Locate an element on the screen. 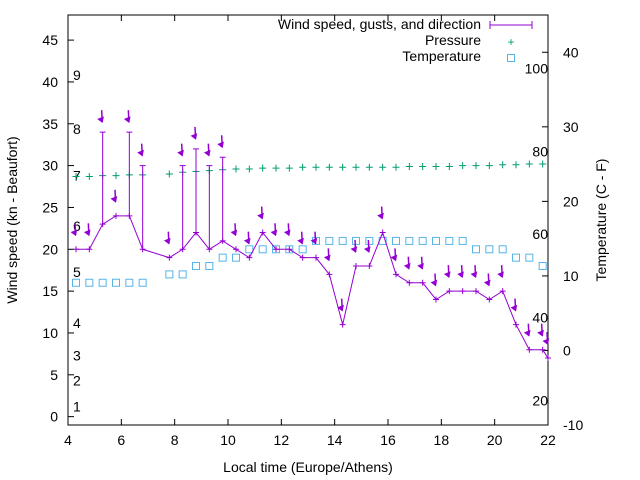 Image resolution: width=640 pixels, height=480 pixels. legend-label-temperature: Temperature is located at coordinates (441, 56).